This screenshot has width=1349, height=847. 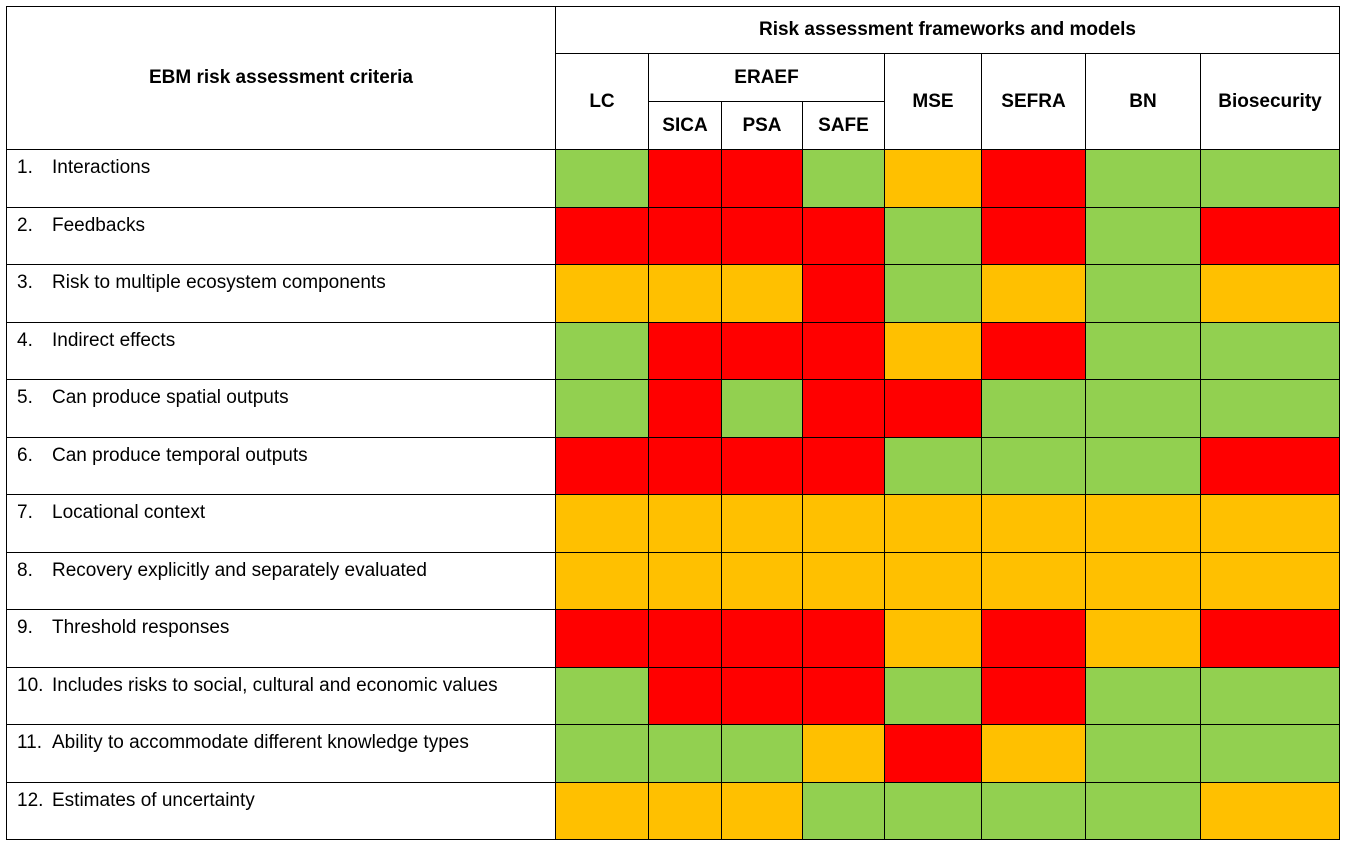 I want to click on criterion-label: Locational context, so click(x=129, y=512).